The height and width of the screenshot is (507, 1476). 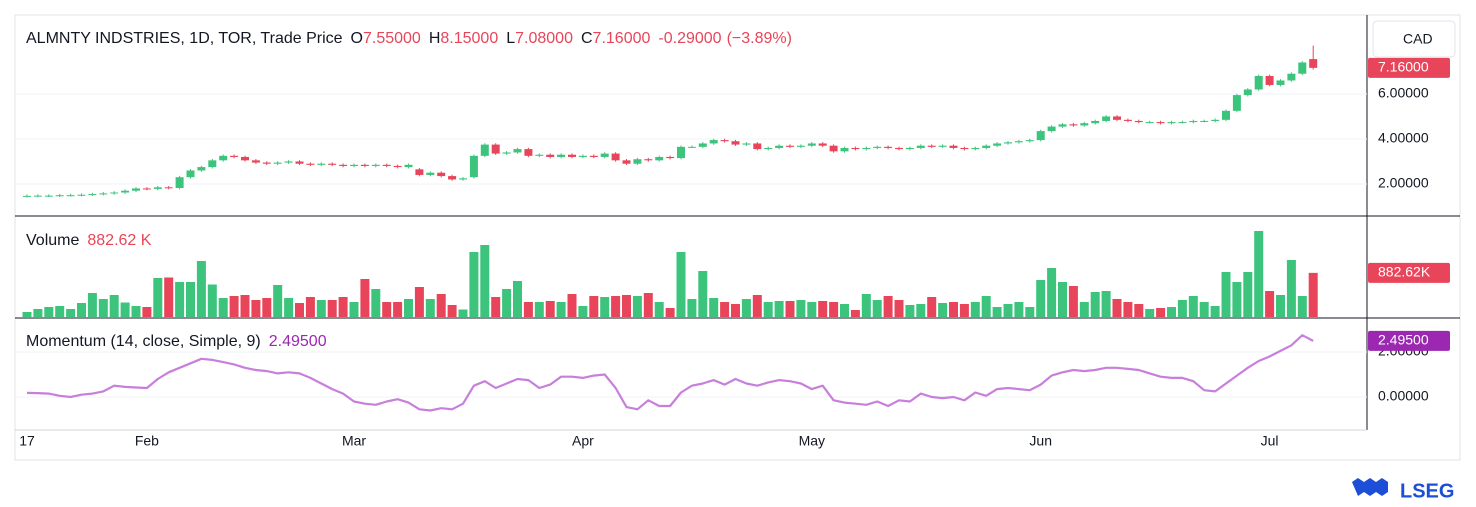 I want to click on momentum-tag: 2.49500, so click(x=1403, y=340).